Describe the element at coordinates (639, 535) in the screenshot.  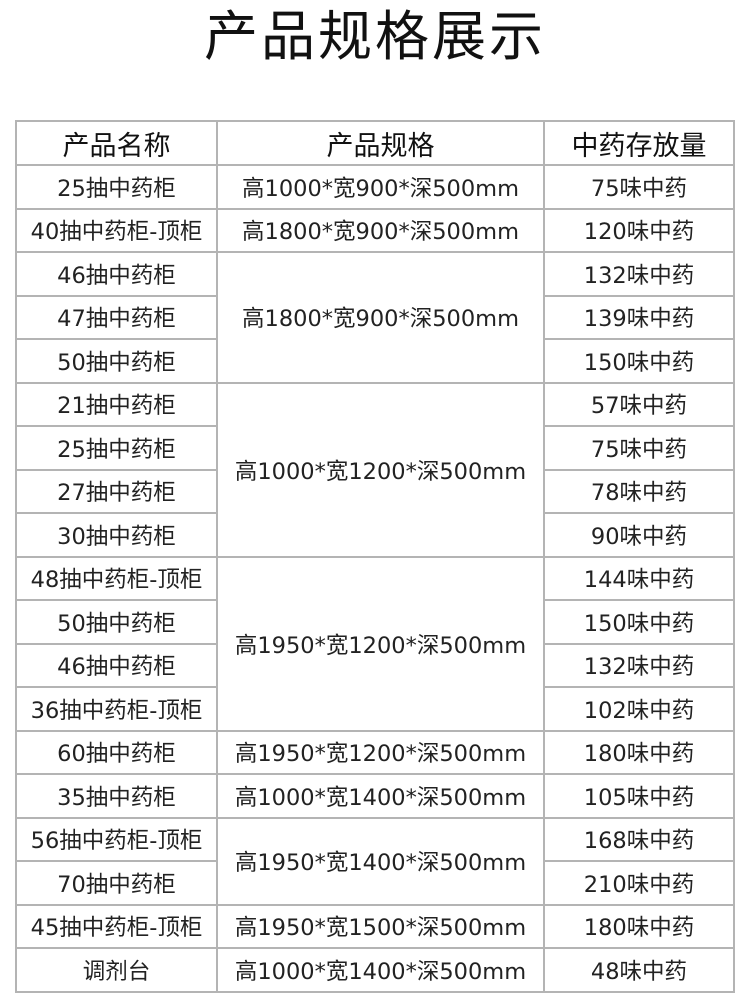
I see `capacity-cell: 90味中药` at that location.